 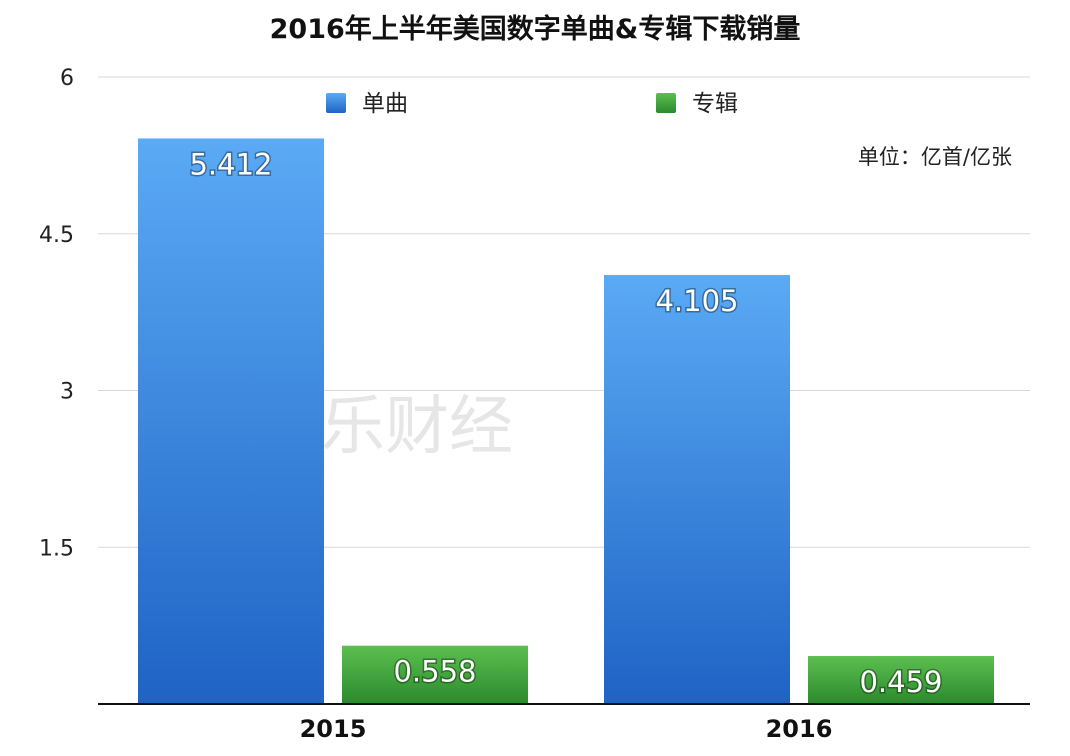 I want to click on value-label-bar-albums-2015: 0.558, so click(x=434, y=672).